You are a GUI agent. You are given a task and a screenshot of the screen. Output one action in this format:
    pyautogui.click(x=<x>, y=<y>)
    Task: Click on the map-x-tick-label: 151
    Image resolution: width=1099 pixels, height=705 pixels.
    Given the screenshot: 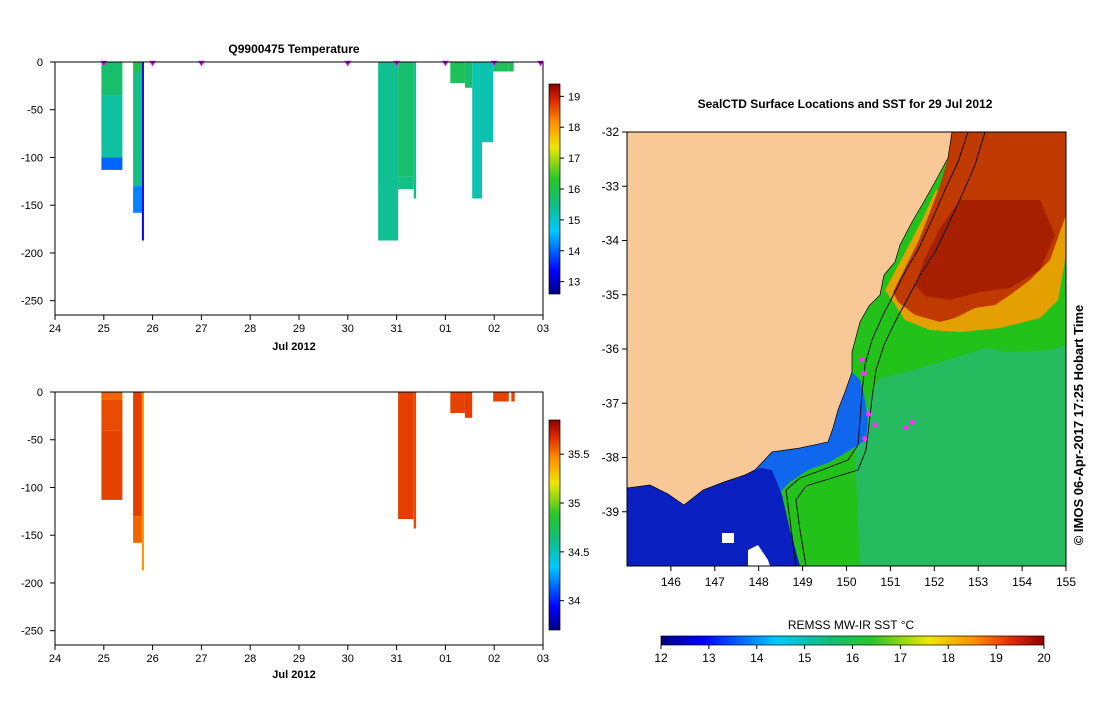 What is the action you would take?
    pyautogui.click(x=890, y=582)
    